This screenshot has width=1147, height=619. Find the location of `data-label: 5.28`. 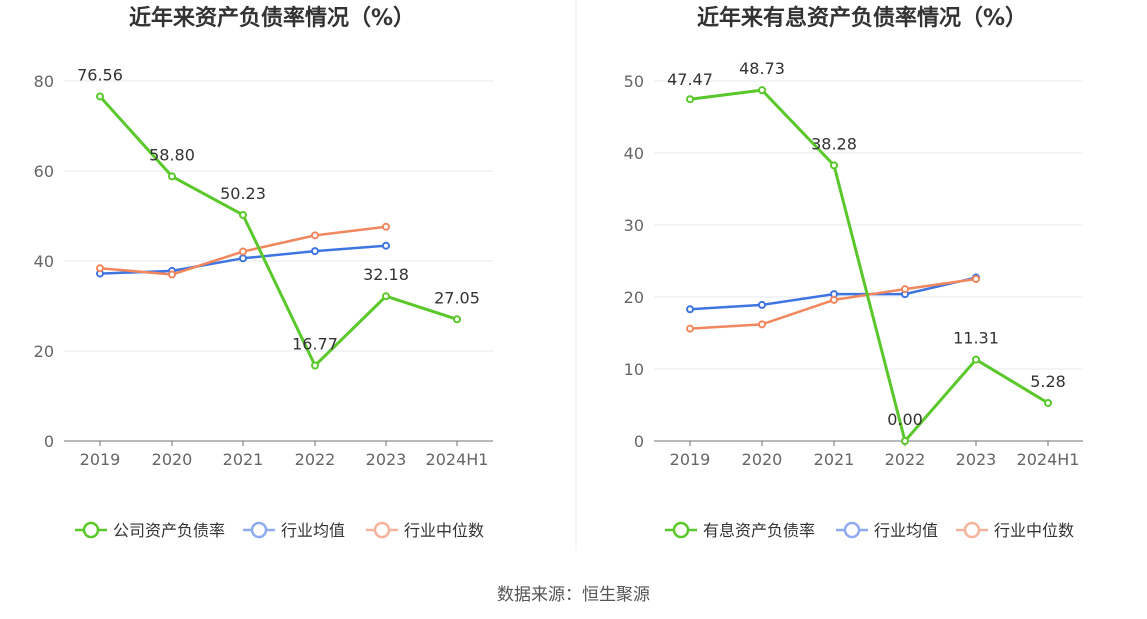

data-label: 5.28 is located at coordinates (1048, 381).